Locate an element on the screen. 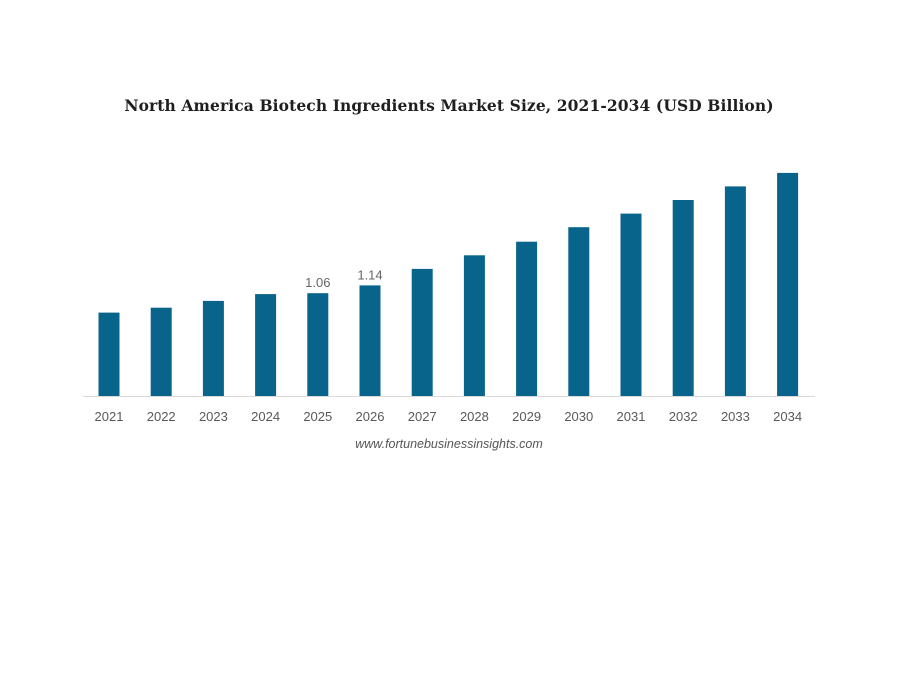  bar-2027 is located at coordinates (422, 332).